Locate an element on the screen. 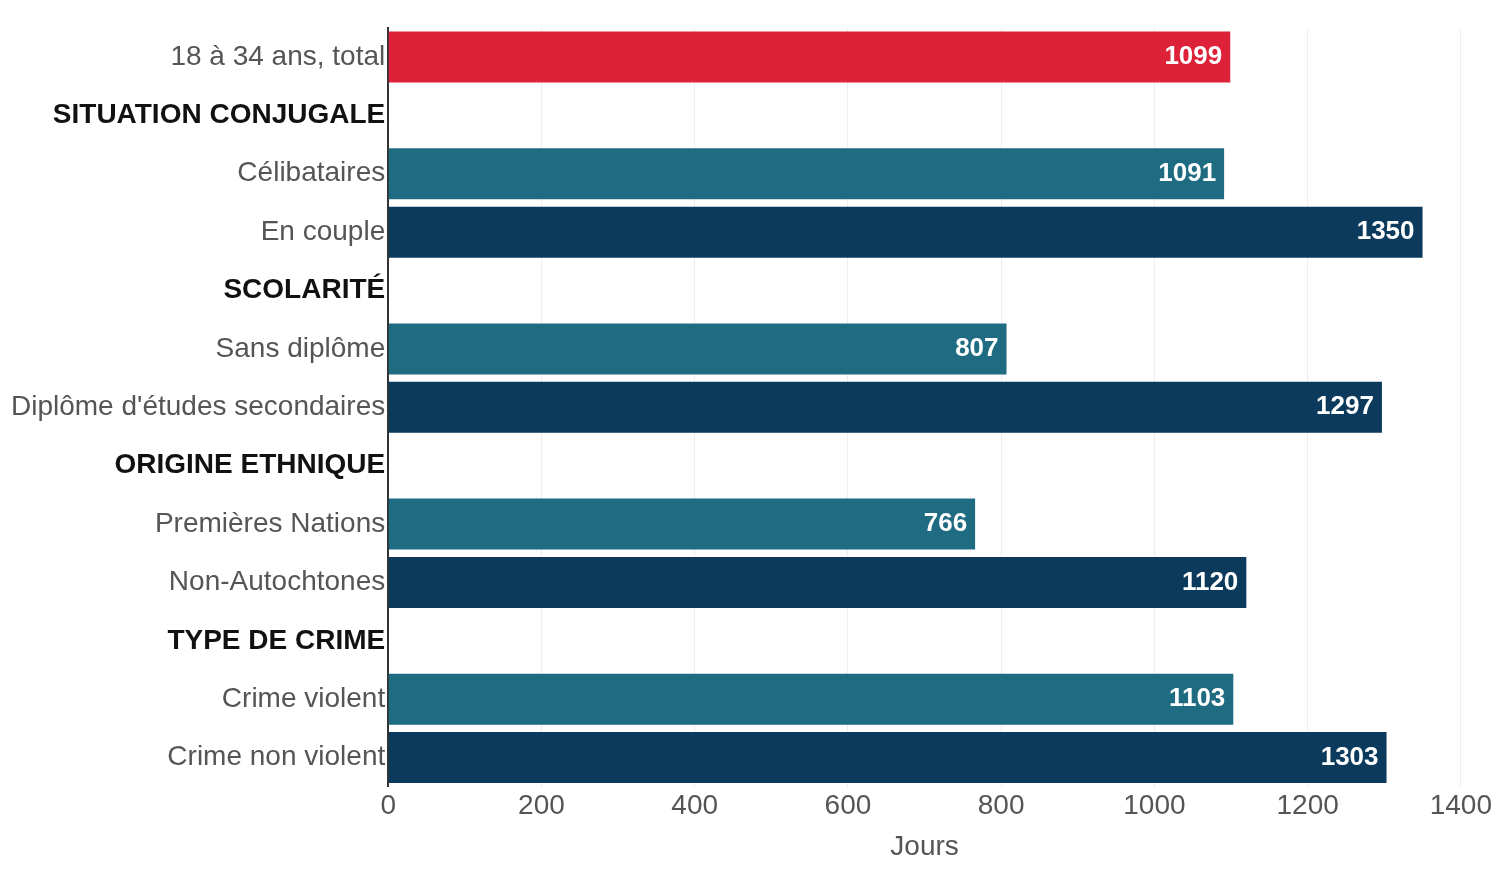  x-tick-label: 400 is located at coordinates (695, 805).